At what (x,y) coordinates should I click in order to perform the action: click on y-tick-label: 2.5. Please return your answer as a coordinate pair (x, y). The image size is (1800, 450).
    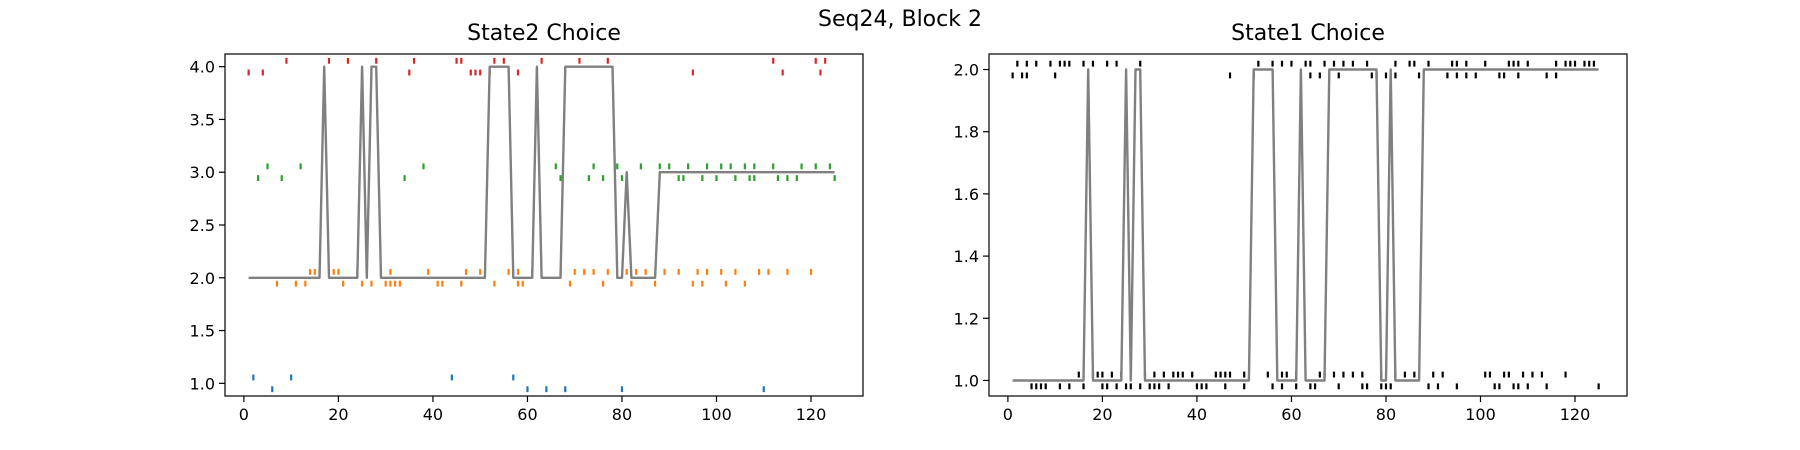
    Looking at the image, I should click on (202, 225).